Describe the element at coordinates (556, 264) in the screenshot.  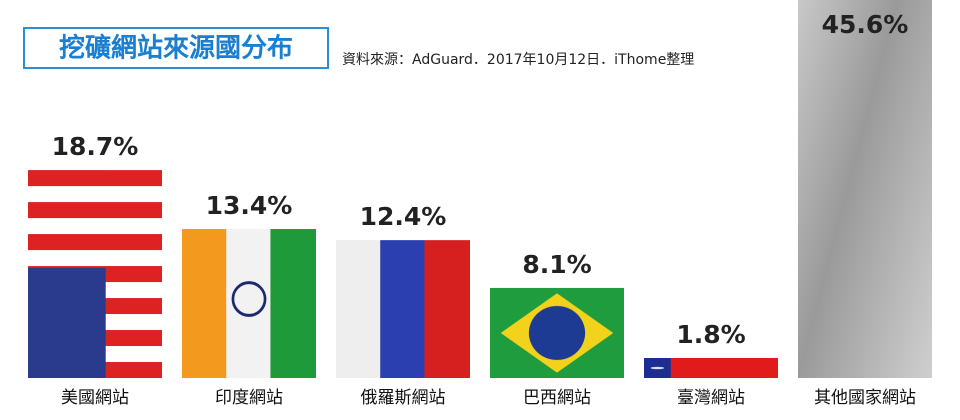
I see `value-label: 8.1%` at that location.